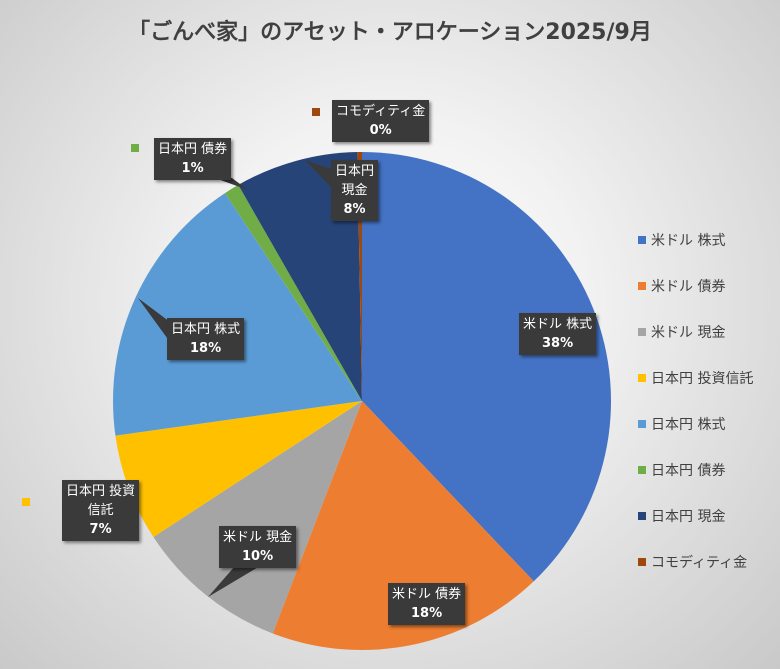 This screenshot has height=669, width=780. What do you see at coordinates (192, 168) in the screenshot?
I see `data-label-value: 1%` at bounding box center [192, 168].